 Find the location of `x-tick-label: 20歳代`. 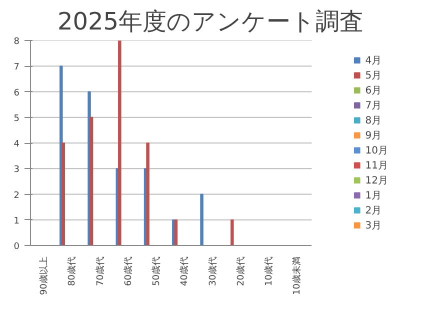

x-tick-label: 20歳代 is located at coordinates (240, 271).